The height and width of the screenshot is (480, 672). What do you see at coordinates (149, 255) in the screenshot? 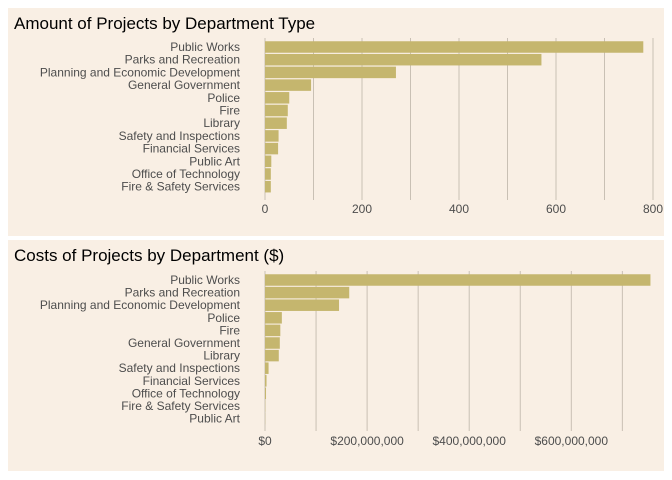
I see `chart-title: Costs of Projects by Department ($)` at bounding box center [149, 255].